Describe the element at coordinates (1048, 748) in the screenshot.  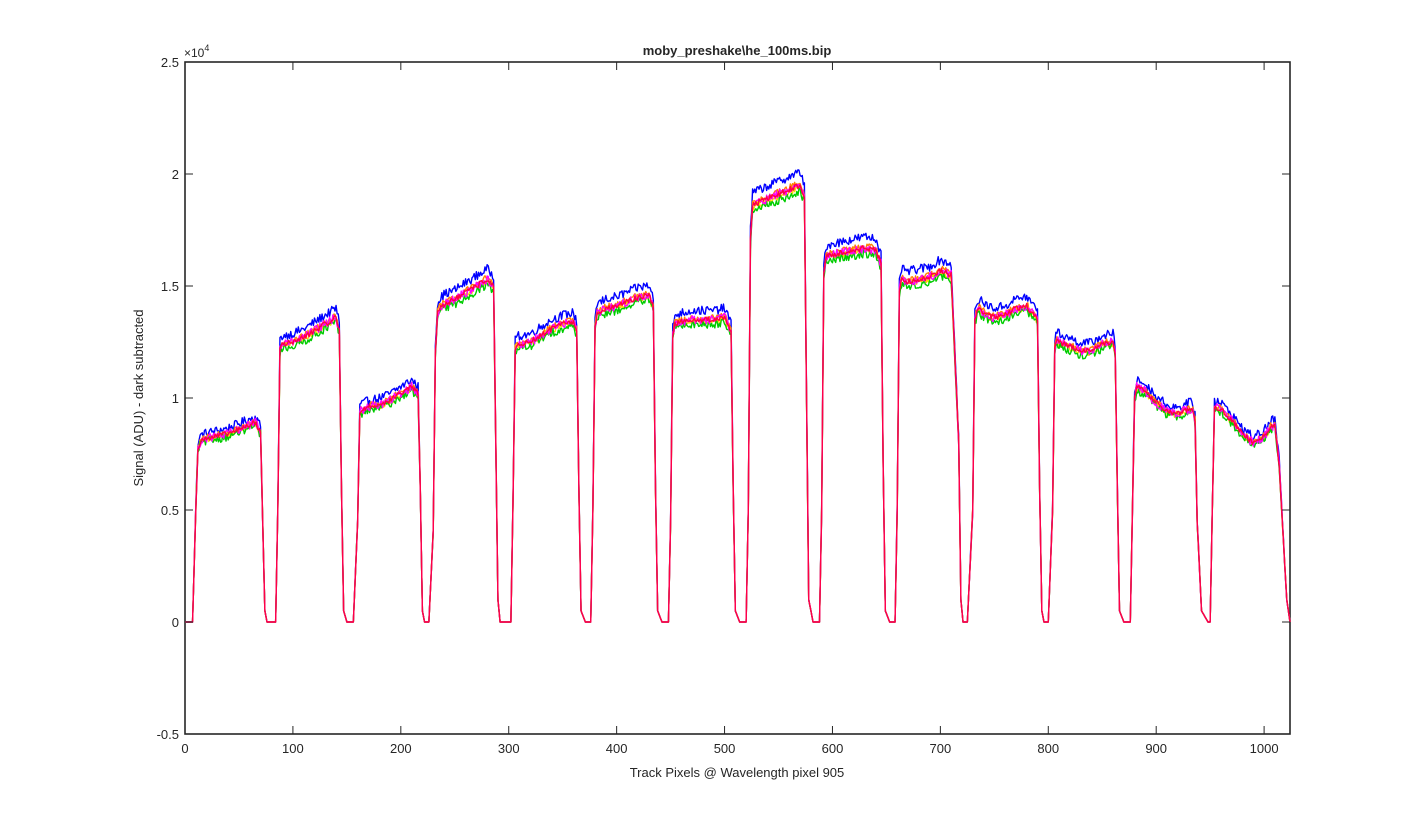
I see `x-tick-label: 800` at that location.